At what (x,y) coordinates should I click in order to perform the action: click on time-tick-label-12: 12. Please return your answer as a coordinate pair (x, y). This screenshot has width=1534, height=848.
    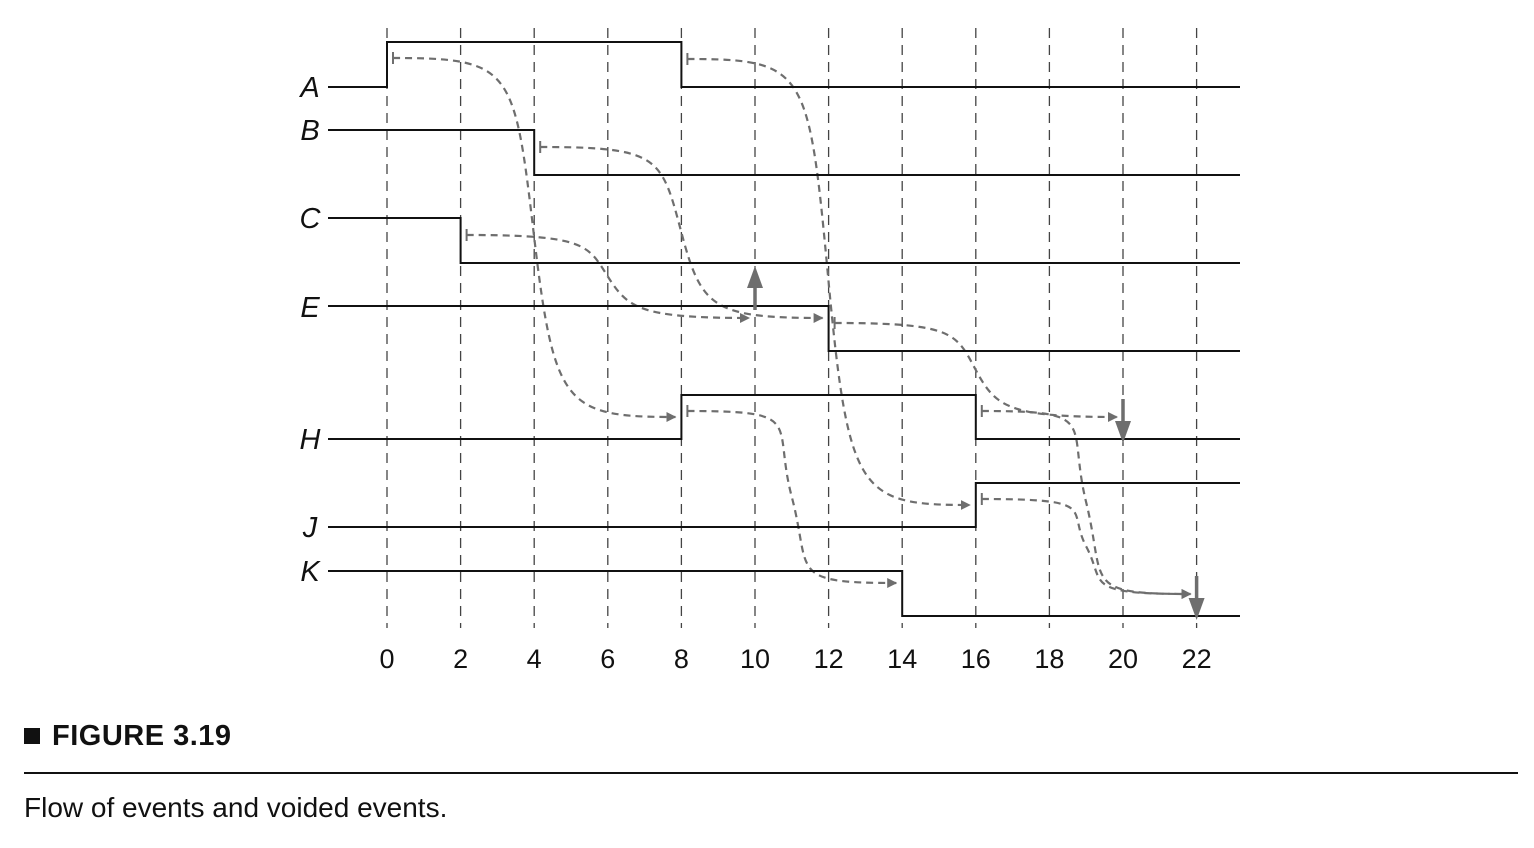
    Looking at the image, I should click on (829, 659).